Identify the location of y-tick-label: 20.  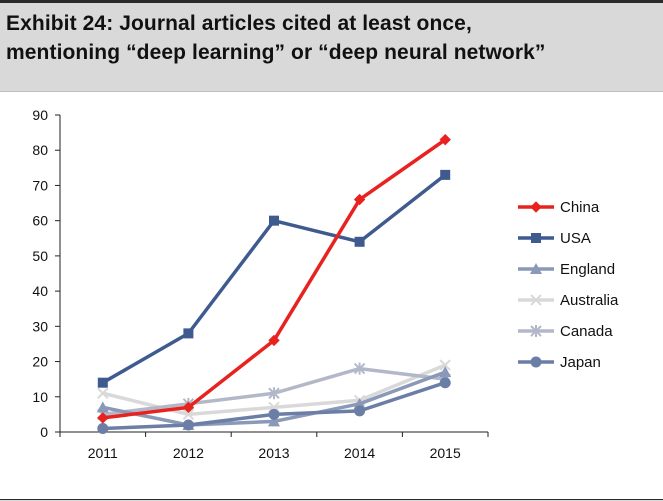
(40, 362).